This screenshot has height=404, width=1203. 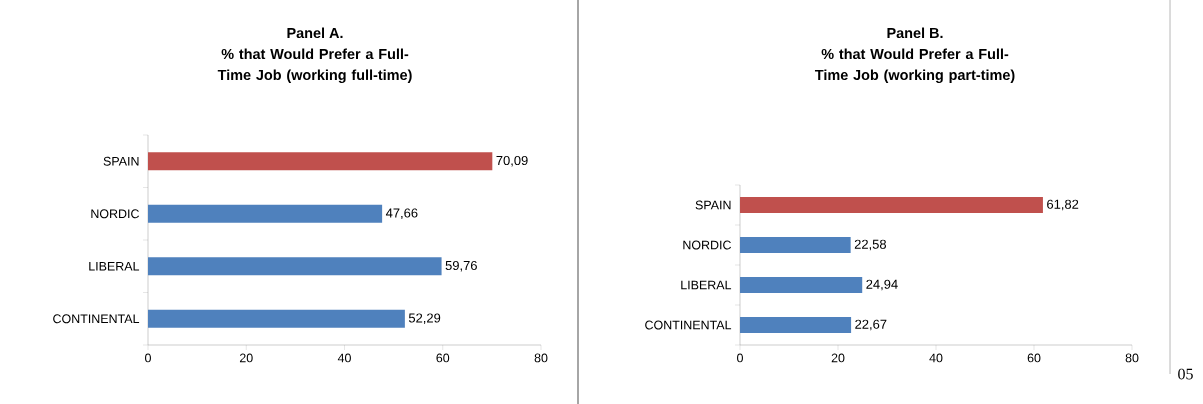 I want to click on data-label: 47,66, so click(x=401, y=214).